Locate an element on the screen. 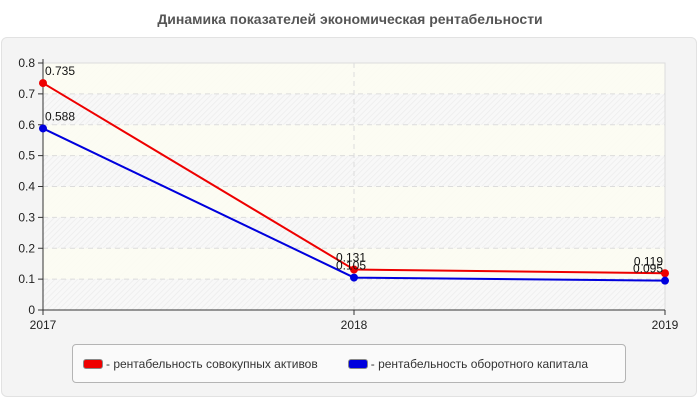 This screenshot has height=400, width=700. legend-item-total-assets: - рентабельность совокупных активов is located at coordinates (200, 364).